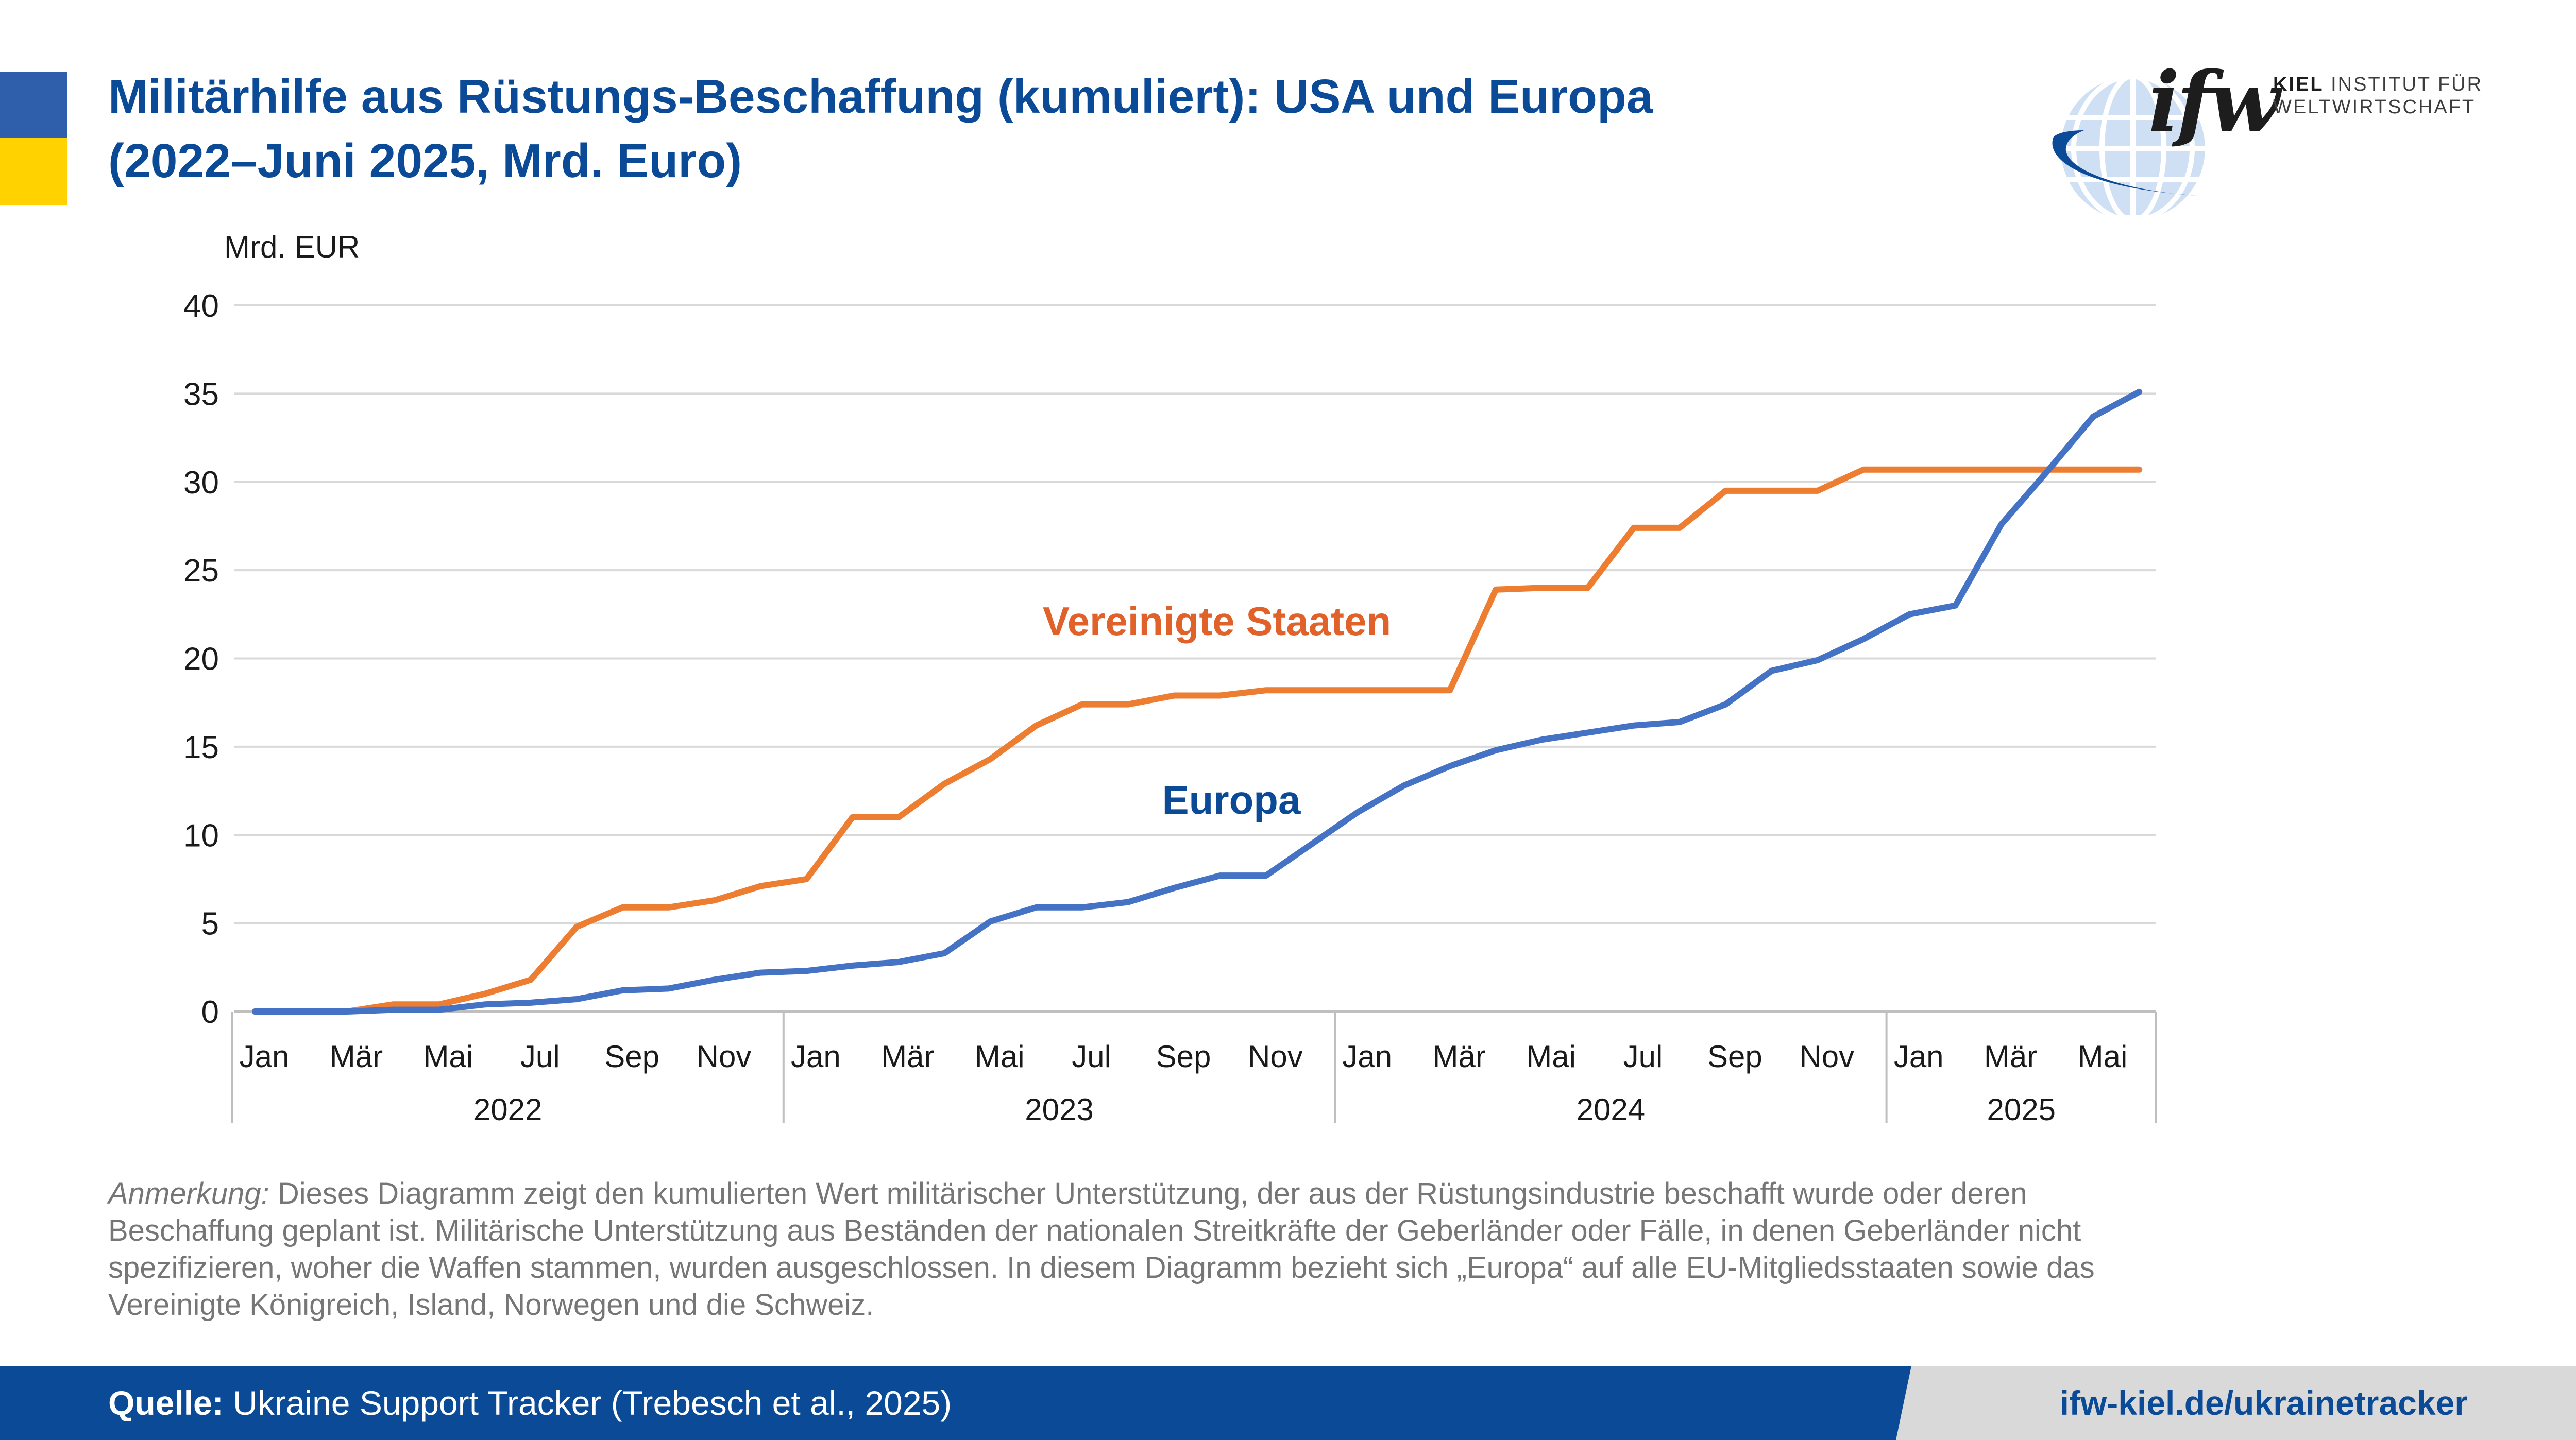 This screenshot has height=1440, width=2576. Describe the element at coordinates (210, 924) in the screenshot. I see `y-tick-label: 5` at that location.